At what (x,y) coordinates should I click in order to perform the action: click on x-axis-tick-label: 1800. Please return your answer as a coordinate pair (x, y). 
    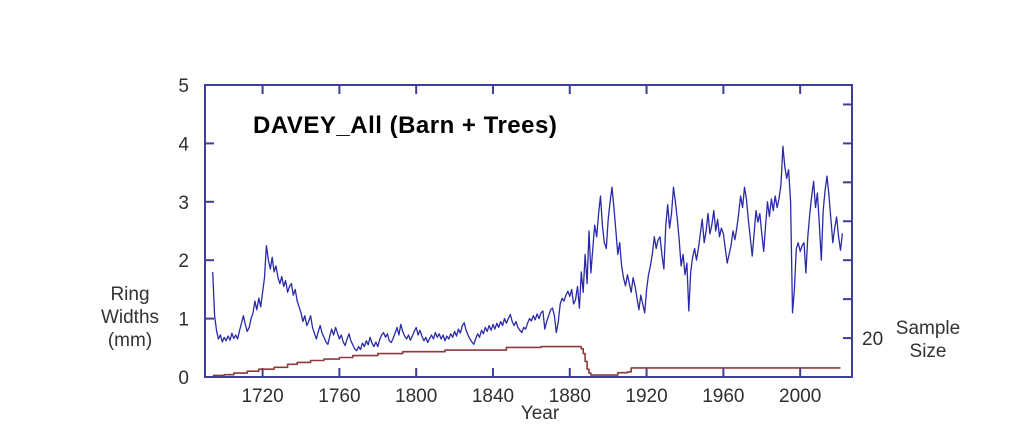
    Looking at the image, I should click on (416, 396).